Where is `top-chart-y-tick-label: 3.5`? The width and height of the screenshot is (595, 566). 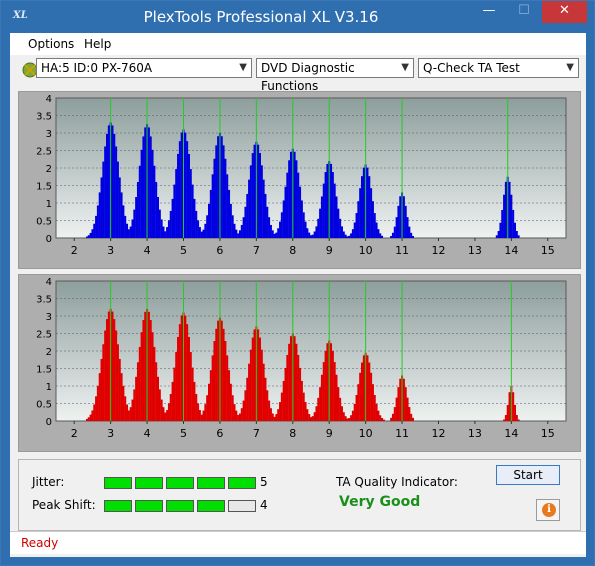
top-chart-y-tick-label: 3.5 is located at coordinates (44, 117).